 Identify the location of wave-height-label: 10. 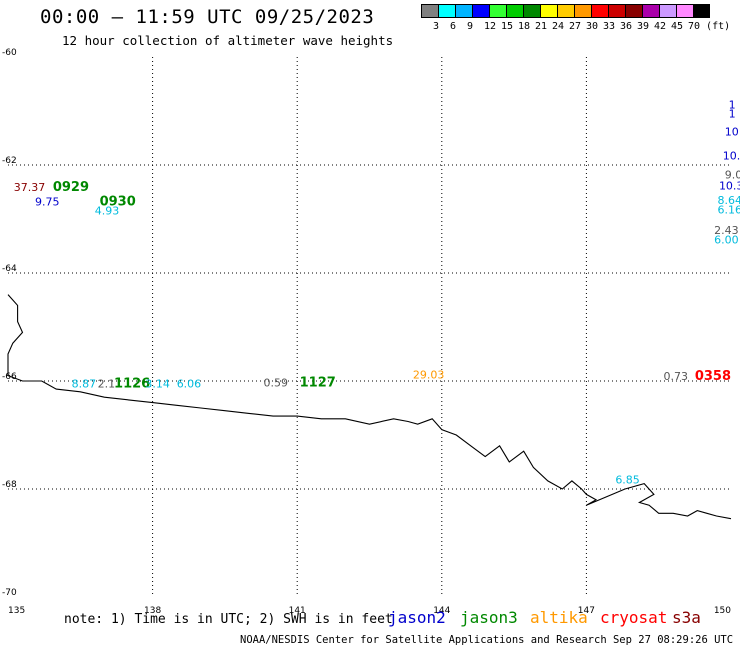
(732, 131).